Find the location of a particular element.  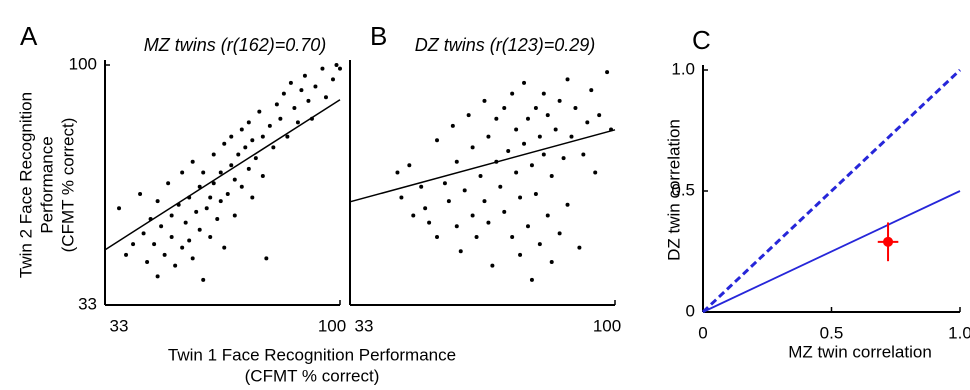

panel-letter: C is located at coordinates (701, 40).